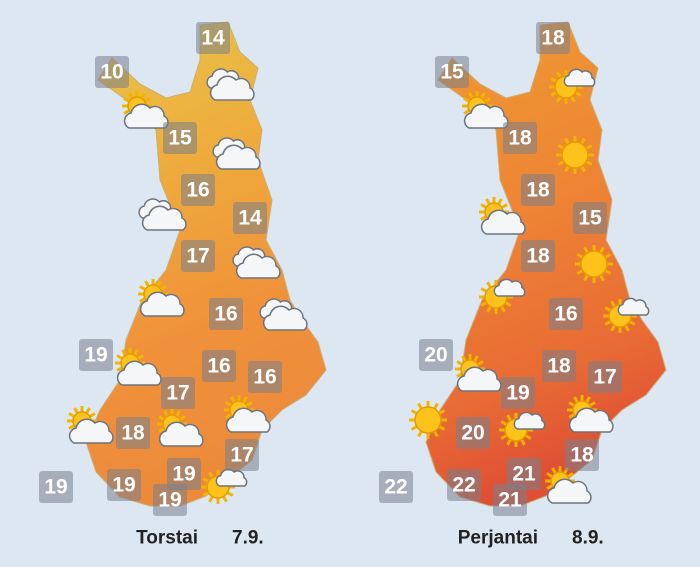  I want to click on day-name: Perjantai, so click(498, 538).